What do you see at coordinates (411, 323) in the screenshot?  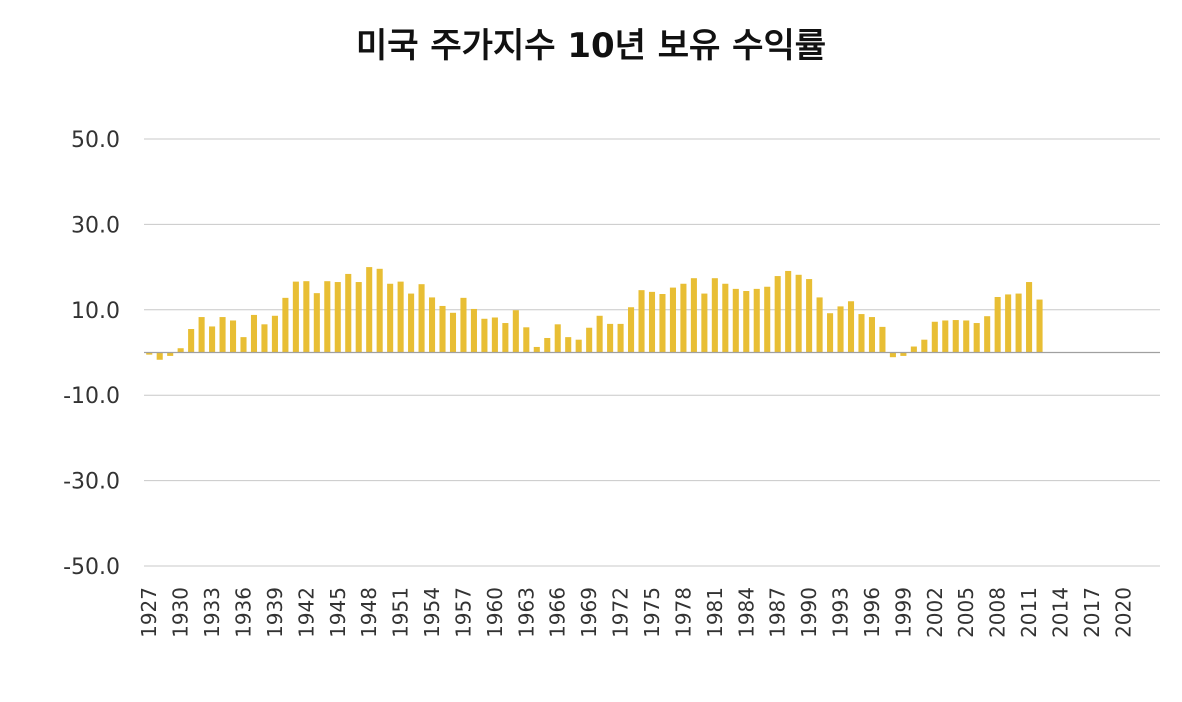 I see `bar-1952` at bounding box center [411, 323].